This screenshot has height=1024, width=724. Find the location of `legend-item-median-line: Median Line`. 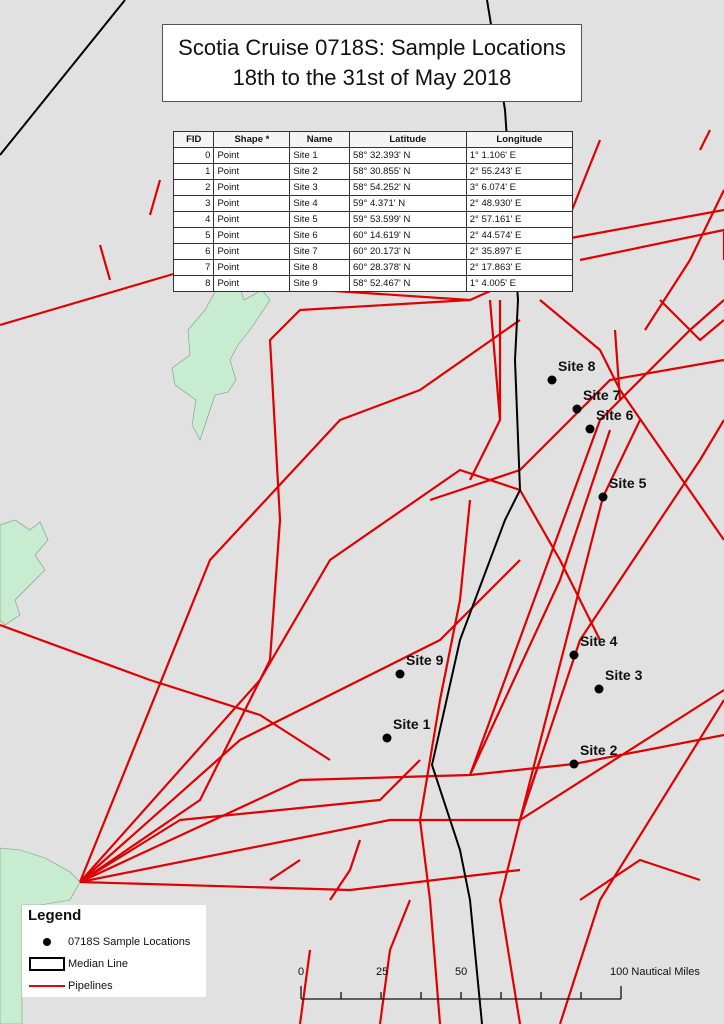

legend-item-median-line: Median Line is located at coordinates (78, 964).